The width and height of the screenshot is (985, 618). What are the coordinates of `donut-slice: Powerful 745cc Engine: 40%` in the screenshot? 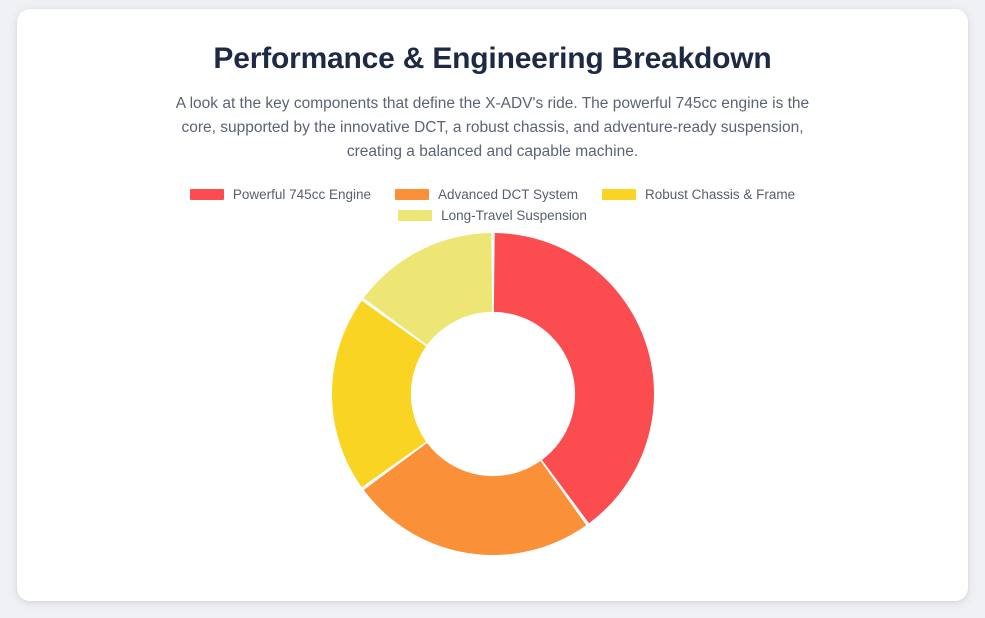 It's located at (573, 378).